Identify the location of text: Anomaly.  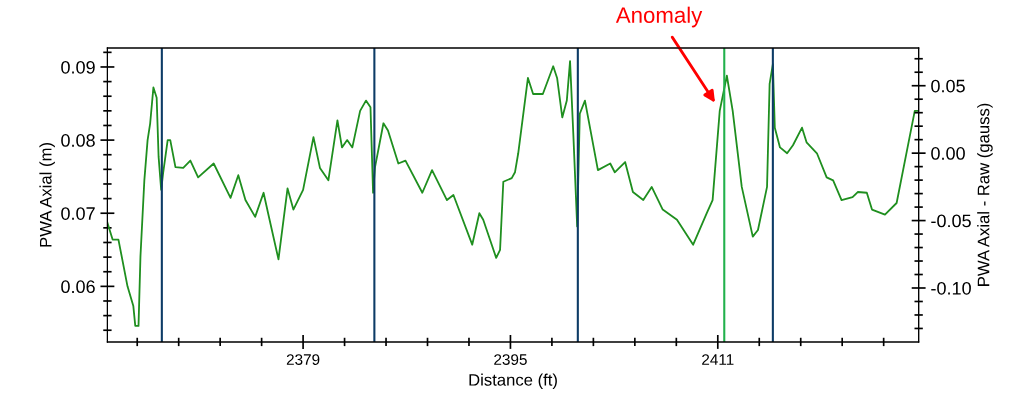
(659, 17).